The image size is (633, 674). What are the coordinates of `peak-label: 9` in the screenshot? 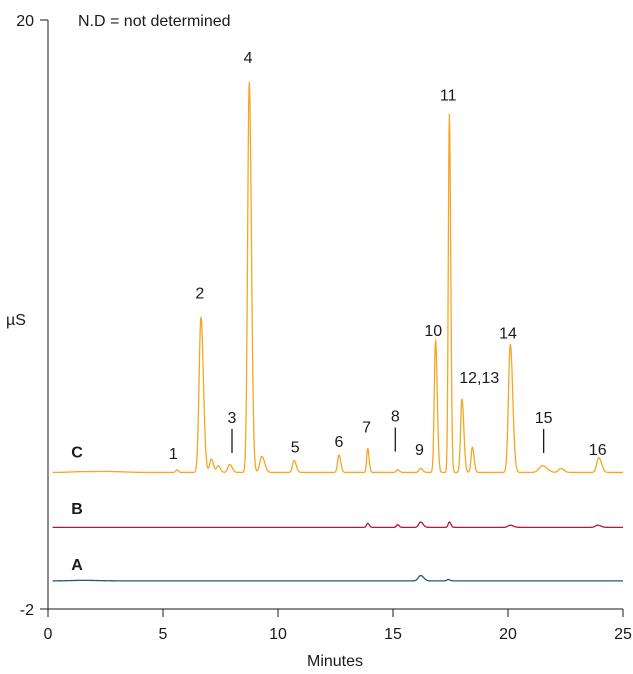 It's located at (419, 450).